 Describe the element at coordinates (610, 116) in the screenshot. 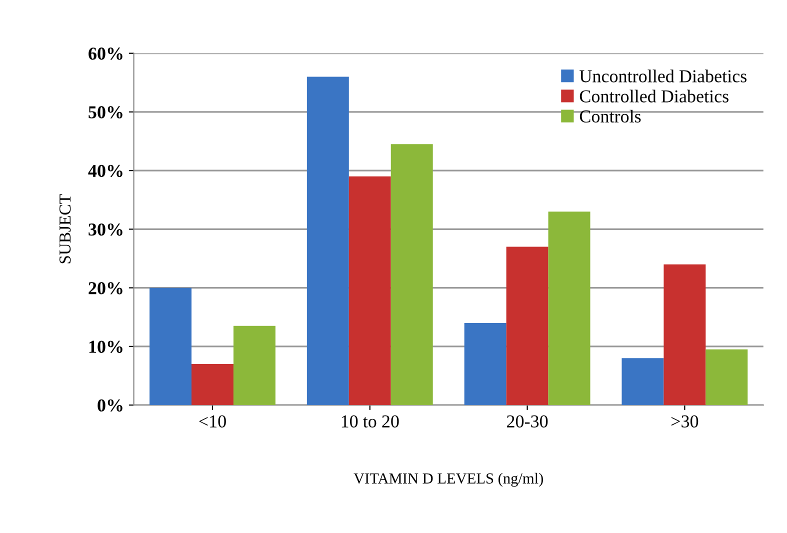

I see `legend-label: Controls` at that location.